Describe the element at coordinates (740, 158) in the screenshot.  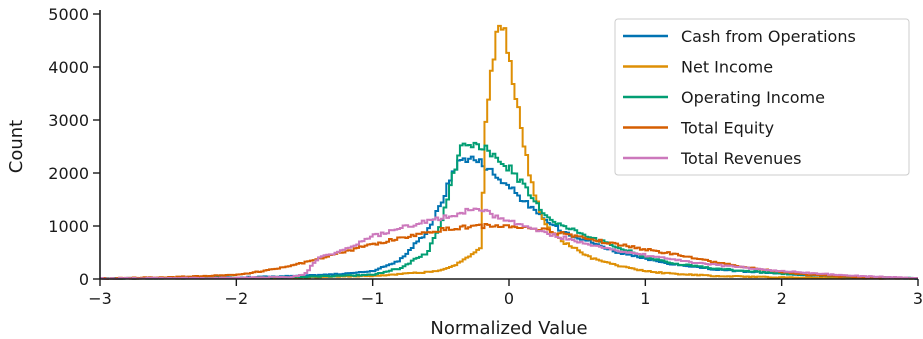
I see `legend-label-total-revenues: Total Revenues` at that location.